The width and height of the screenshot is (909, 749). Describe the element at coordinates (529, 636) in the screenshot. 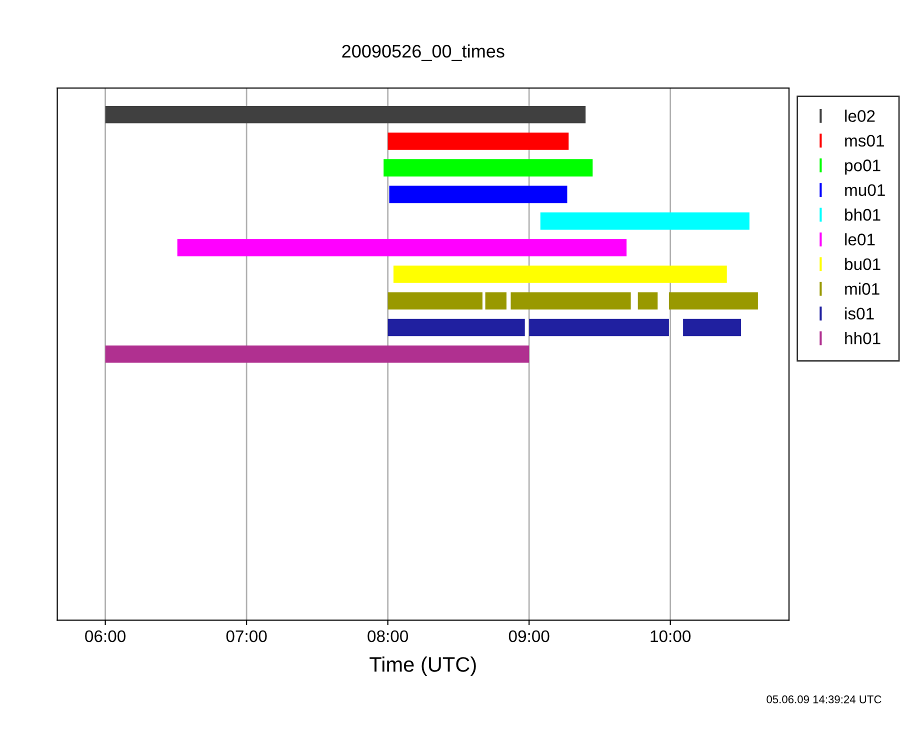

I see `x-tick-label: 09:00` at that location.